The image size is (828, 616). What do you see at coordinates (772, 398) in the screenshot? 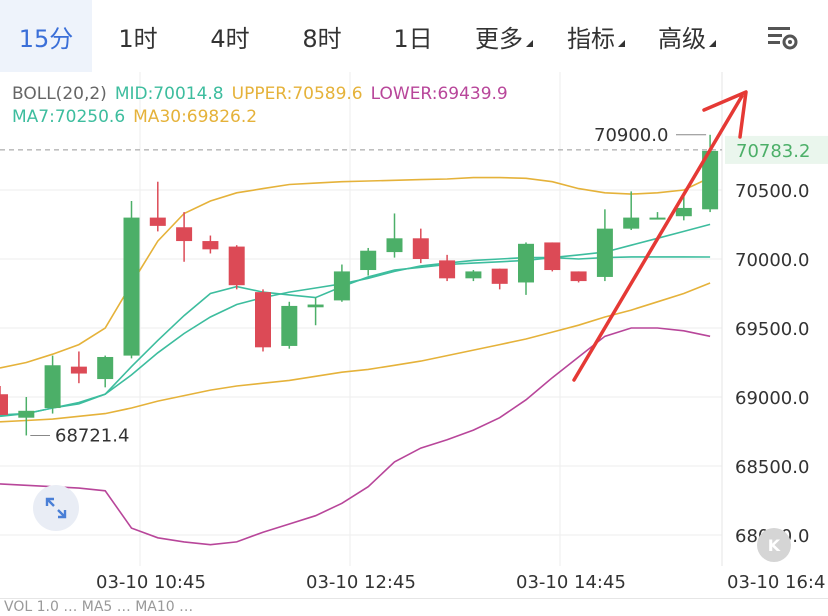
I see `price-label: 69000.0` at bounding box center [772, 398].